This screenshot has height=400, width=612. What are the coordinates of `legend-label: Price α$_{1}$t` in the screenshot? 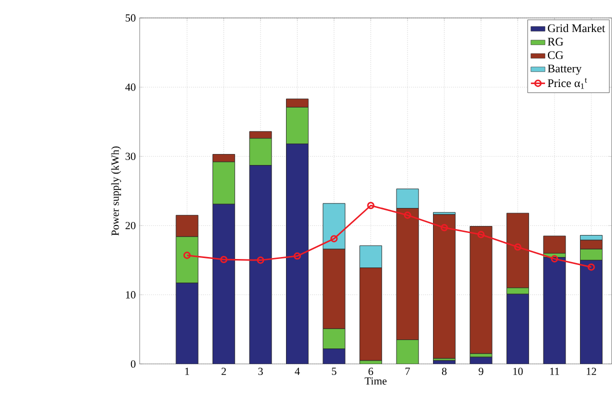 It's located at (567, 83).